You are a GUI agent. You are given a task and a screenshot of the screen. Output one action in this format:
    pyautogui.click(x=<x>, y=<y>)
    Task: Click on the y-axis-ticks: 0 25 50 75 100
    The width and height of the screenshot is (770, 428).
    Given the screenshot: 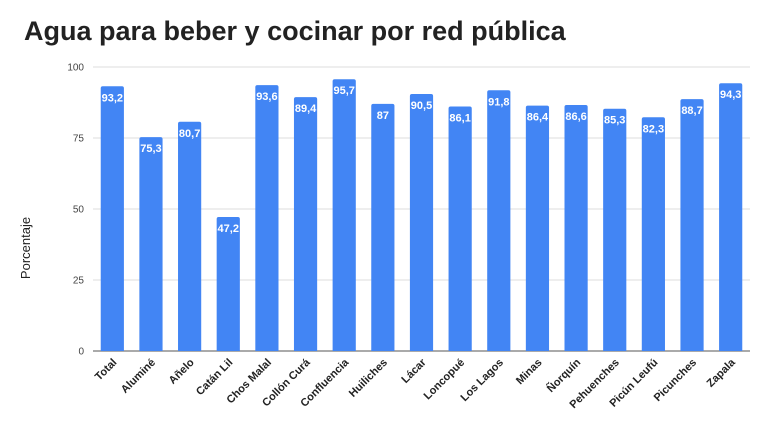 What is the action you would take?
    pyautogui.click(x=75, y=210)
    